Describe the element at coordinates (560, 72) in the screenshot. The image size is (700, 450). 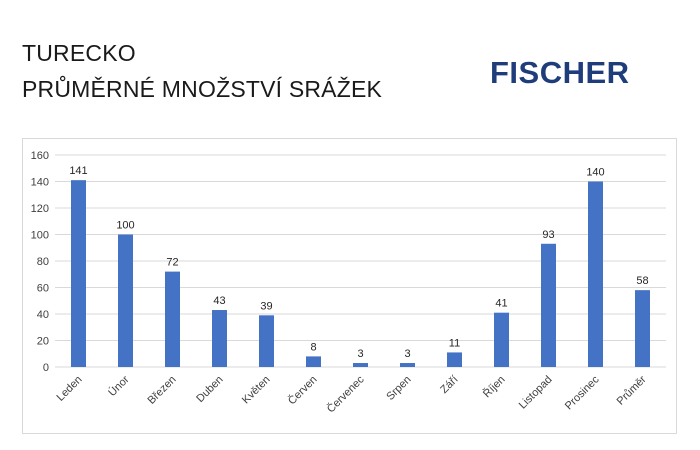
I see `fischer-logo: FISCHER` at that location.